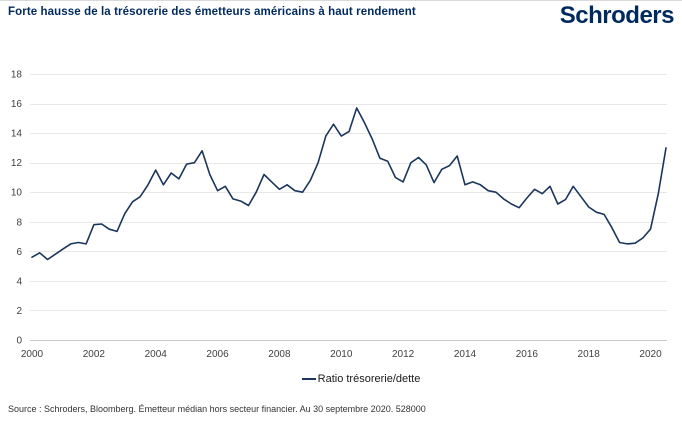 Image resolution: width=682 pixels, height=427 pixels. What do you see at coordinates (32, 354) in the screenshot?
I see `x-tick-label: 2000` at bounding box center [32, 354].